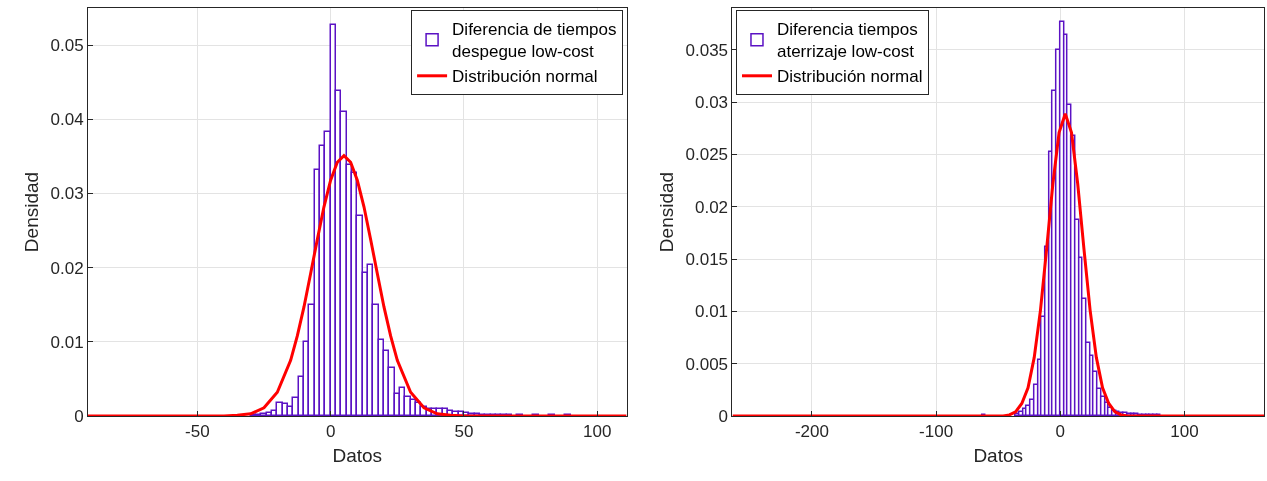  What do you see at coordinates (707, 155) in the screenshot?
I see `y-tick-label: 0.025` at bounding box center [707, 155].